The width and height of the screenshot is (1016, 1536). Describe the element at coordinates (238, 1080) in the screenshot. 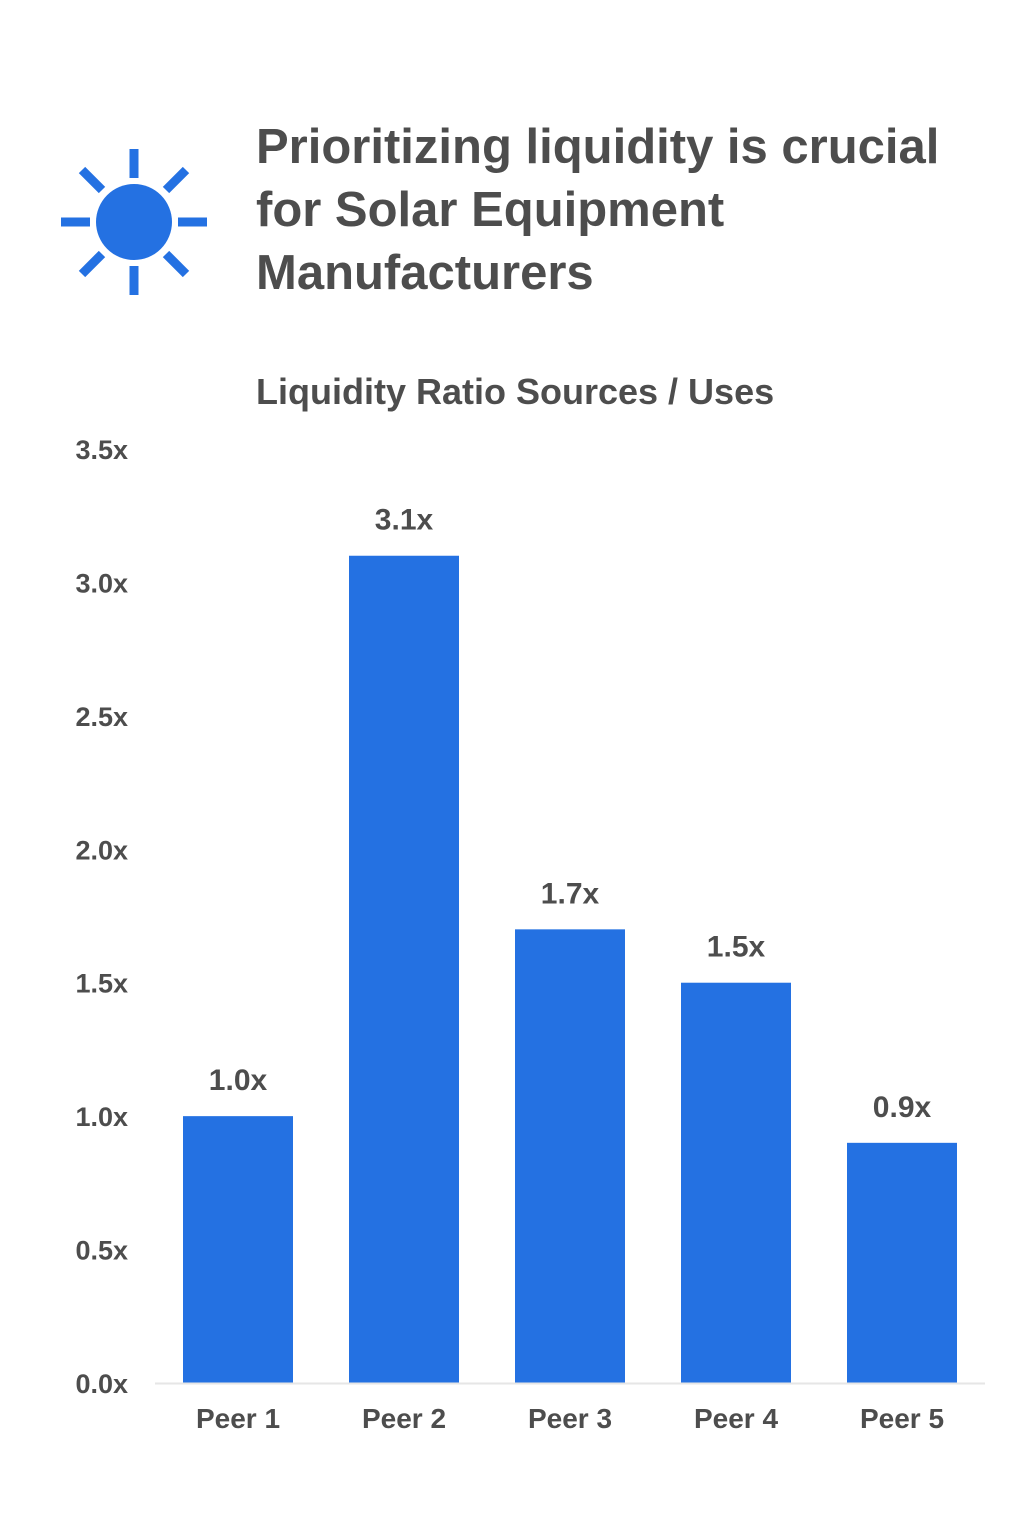

I see `data-label: 1.0x` at that location.